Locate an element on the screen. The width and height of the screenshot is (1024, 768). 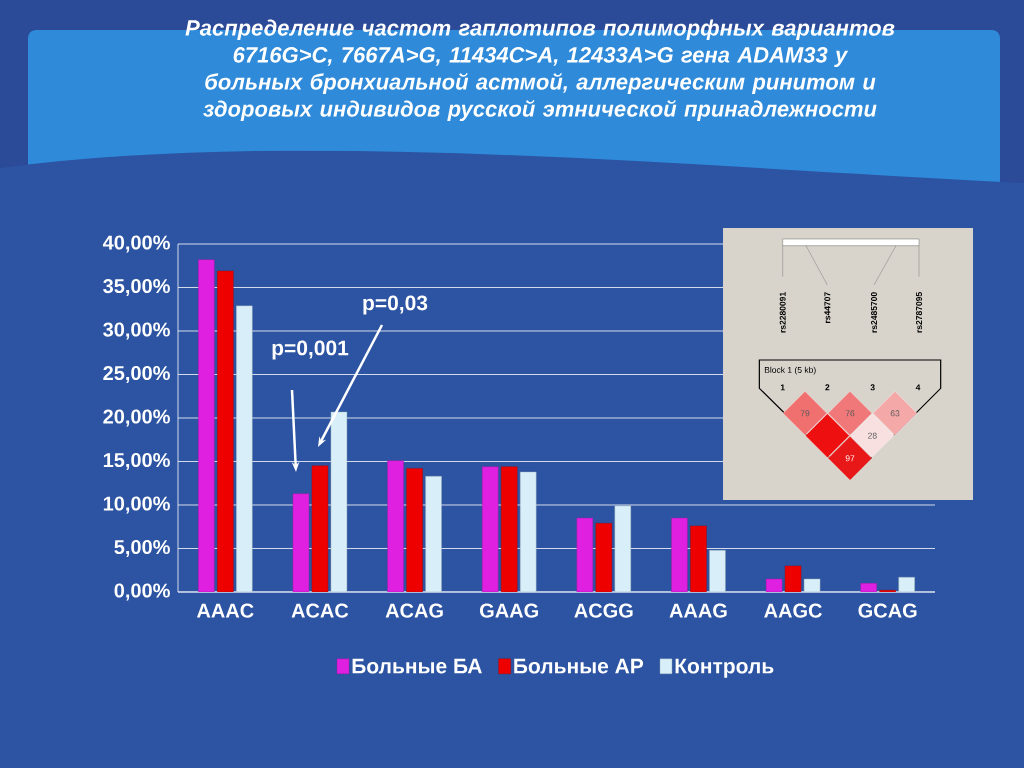
annotation: rs2280091 is located at coordinates (782, 312).